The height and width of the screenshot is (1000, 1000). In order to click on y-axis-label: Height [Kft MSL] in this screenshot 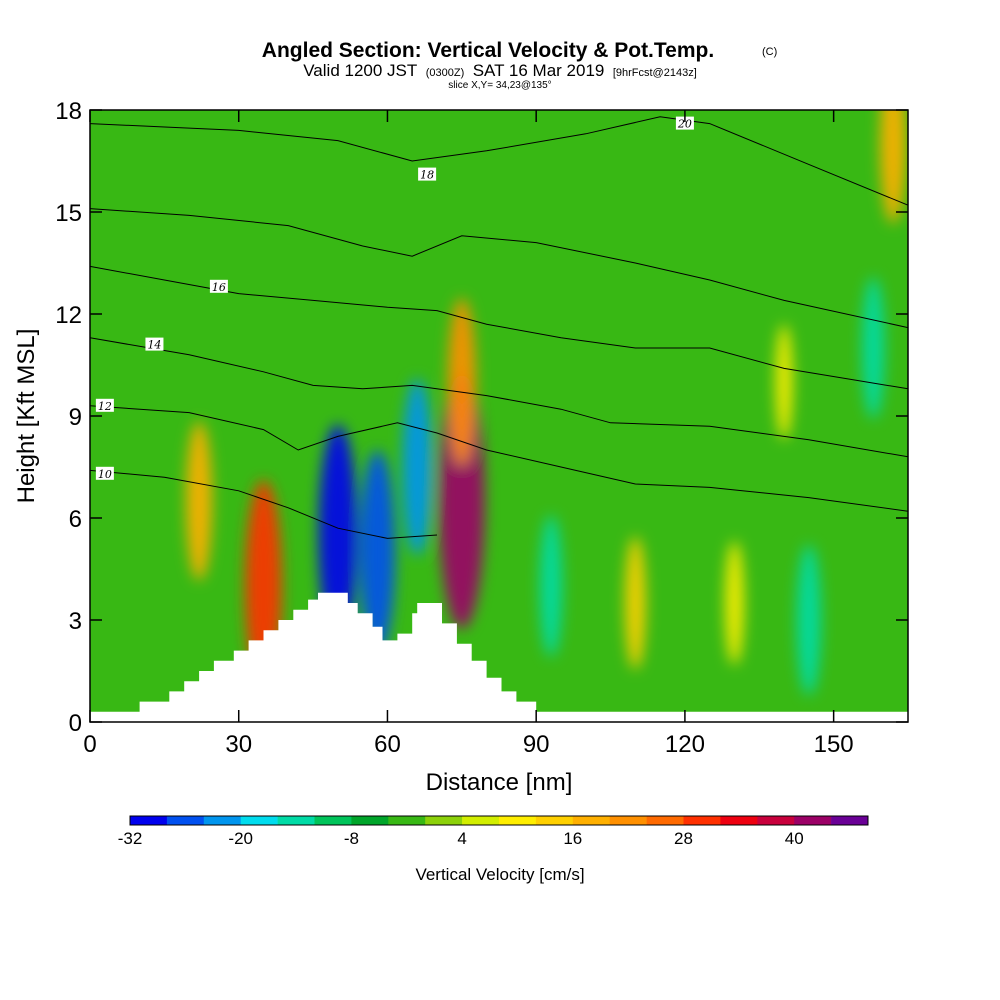, I will do `click(26, 416)`.